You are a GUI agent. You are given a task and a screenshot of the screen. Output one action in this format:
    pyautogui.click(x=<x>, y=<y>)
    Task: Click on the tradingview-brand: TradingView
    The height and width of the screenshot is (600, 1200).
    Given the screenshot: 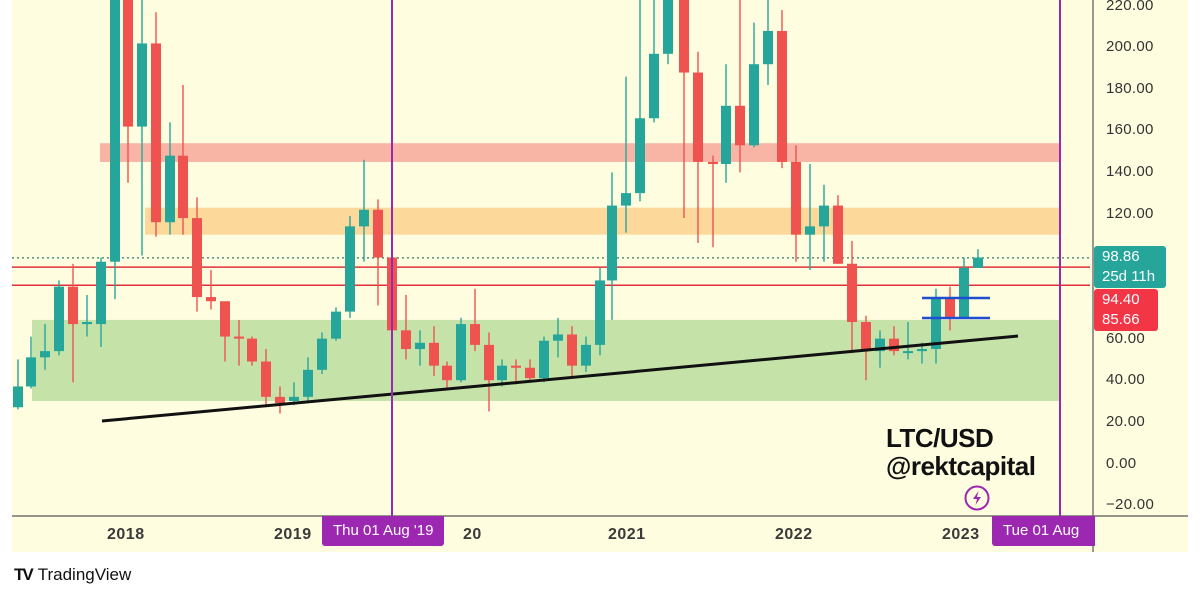 What is the action you would take?
    pyautogui.click(x=84, y=574)
    